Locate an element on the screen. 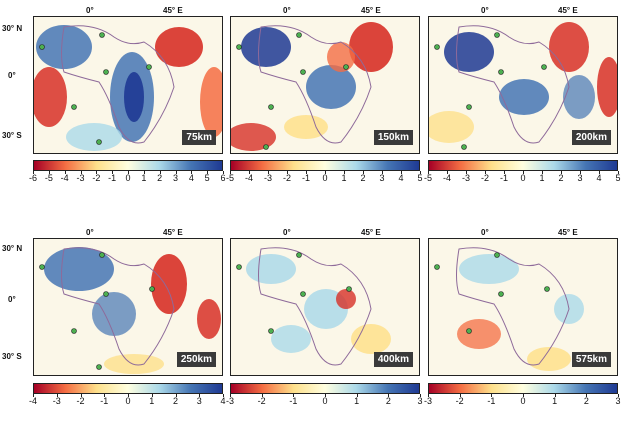 The image size is (641, 428). depth-label: 575km is located at coordinates (591, 359).